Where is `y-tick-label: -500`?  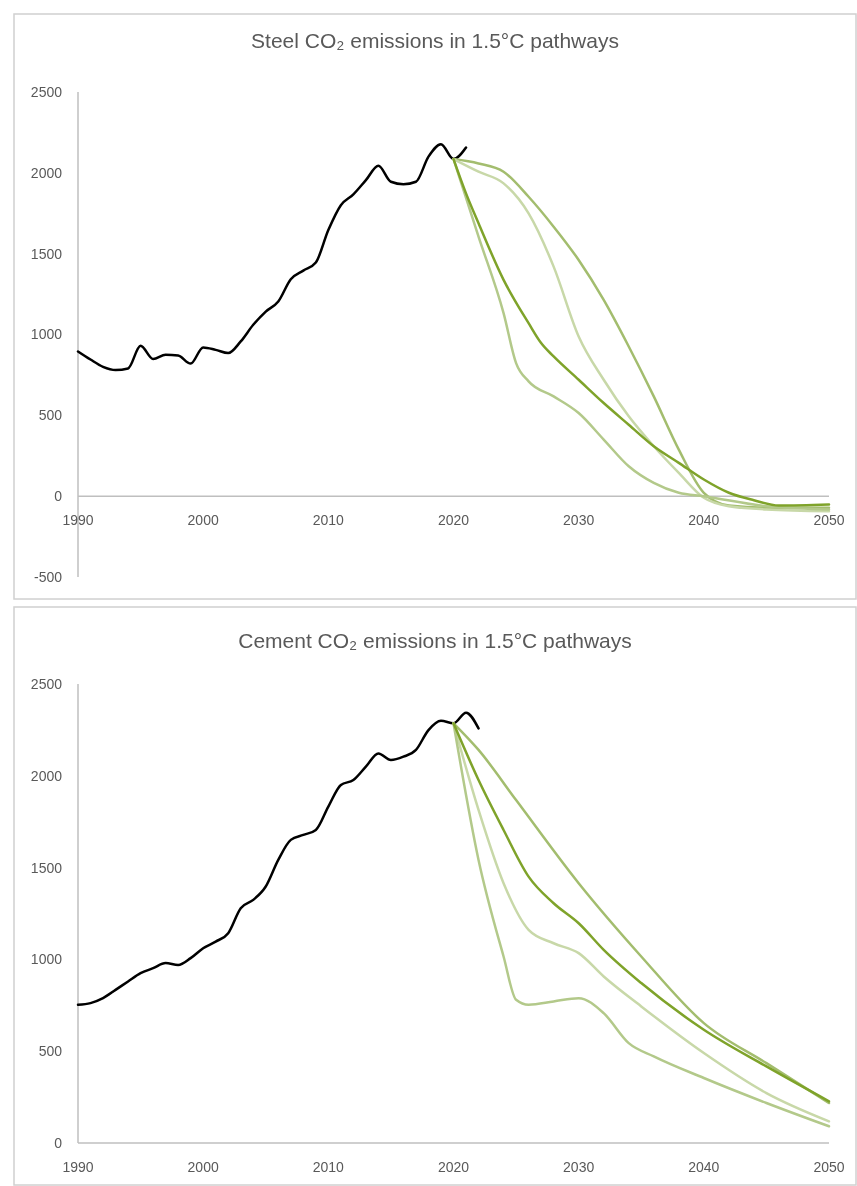 y-tick-label: -500 is located at coordinates (48, 576).